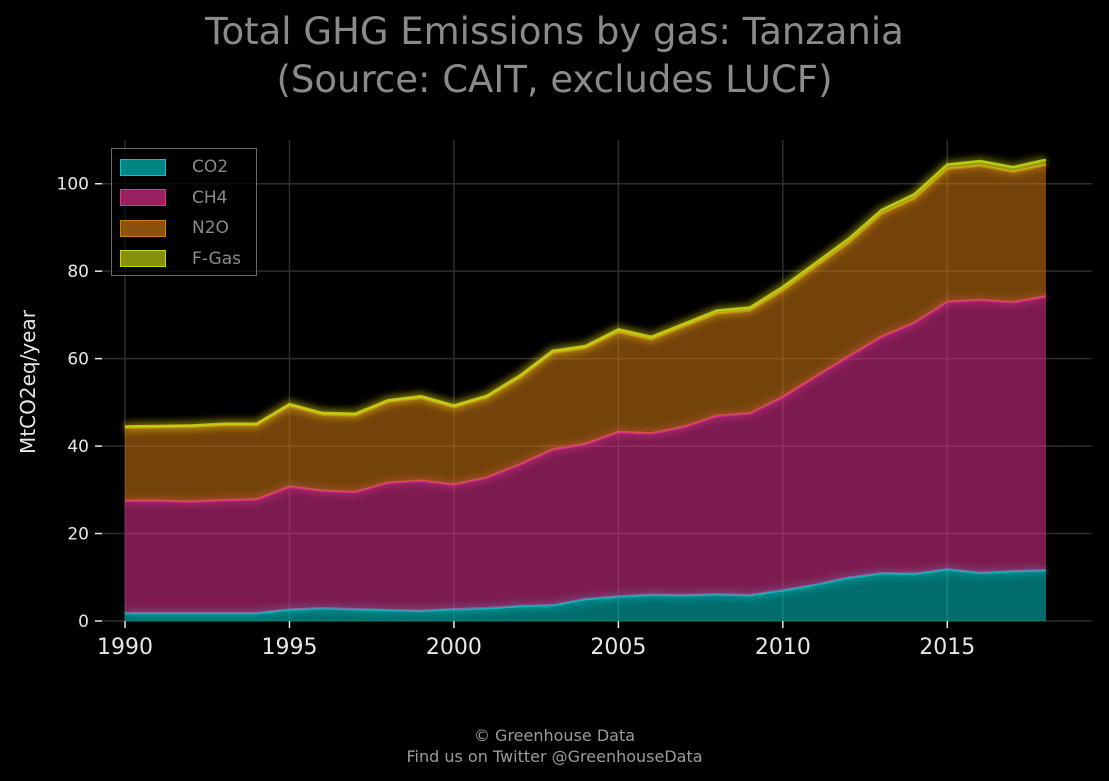 Image resolution: width=1109 pixels, height=781 pixels. Describe the element at coordinates (83, 622) in the screenshot. I see `y-tick-label: 0` at that location.